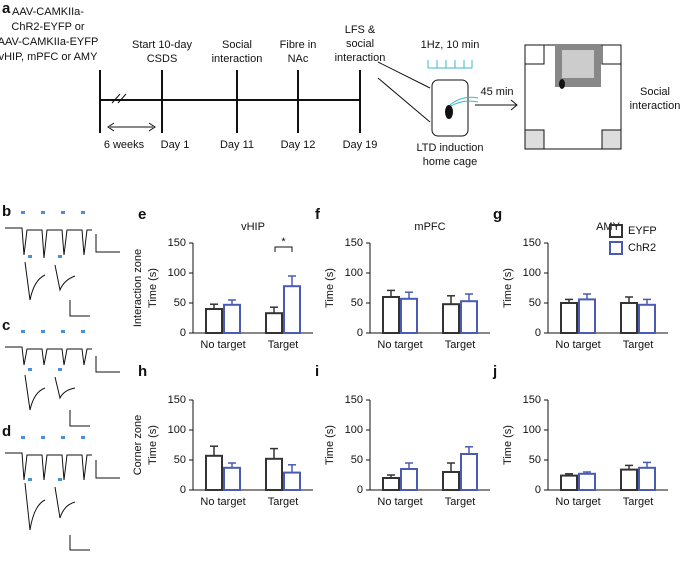 Image resolution: width=685 pixels, height=567 pixels. What do you see at coordinates (49, 42) in the screenshot?
I see `aav-text: AAV-CAMKIIa-EYFP` at bounding box center [49, 42].